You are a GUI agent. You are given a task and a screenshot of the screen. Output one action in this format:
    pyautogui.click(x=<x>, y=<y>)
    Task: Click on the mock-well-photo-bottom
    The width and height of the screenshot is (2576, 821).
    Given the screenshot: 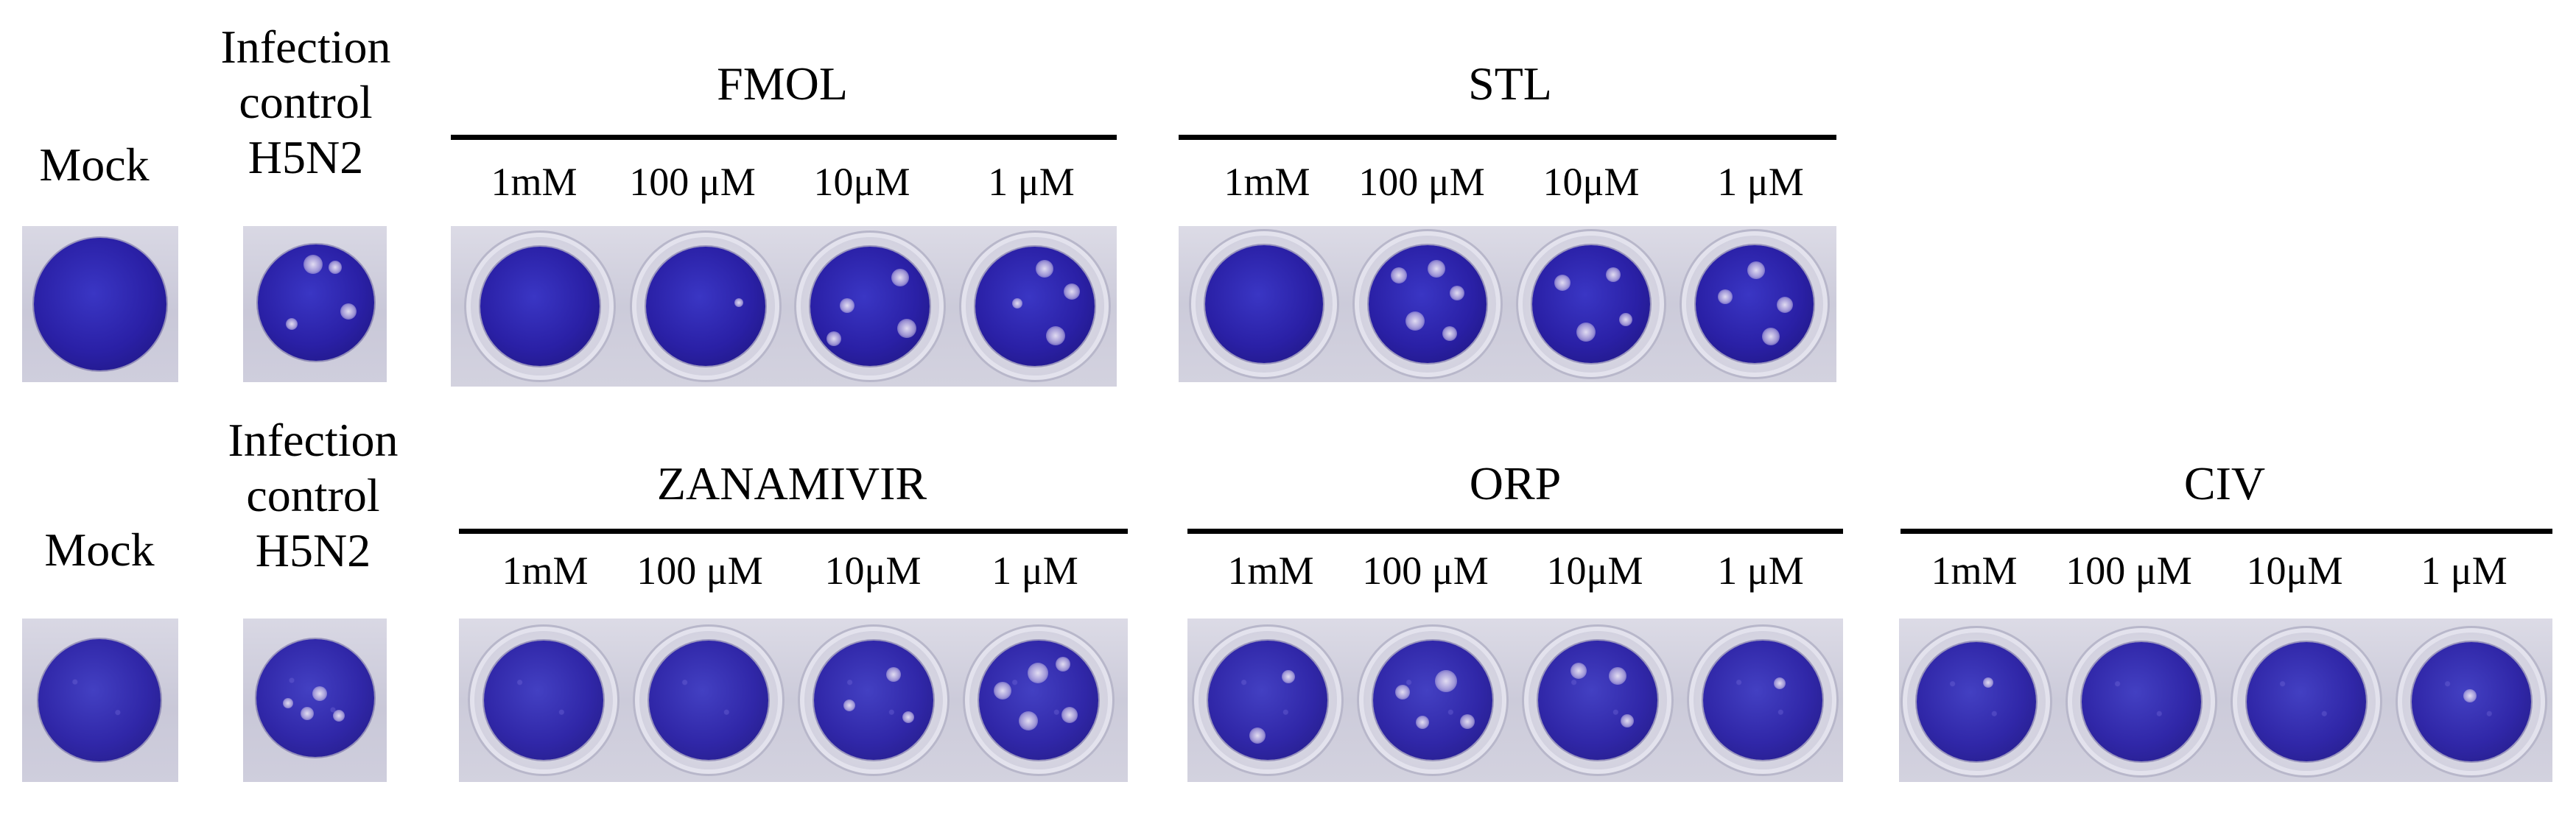 What is the action you would take?
    pyautogui.click(x=100, y=700)
    